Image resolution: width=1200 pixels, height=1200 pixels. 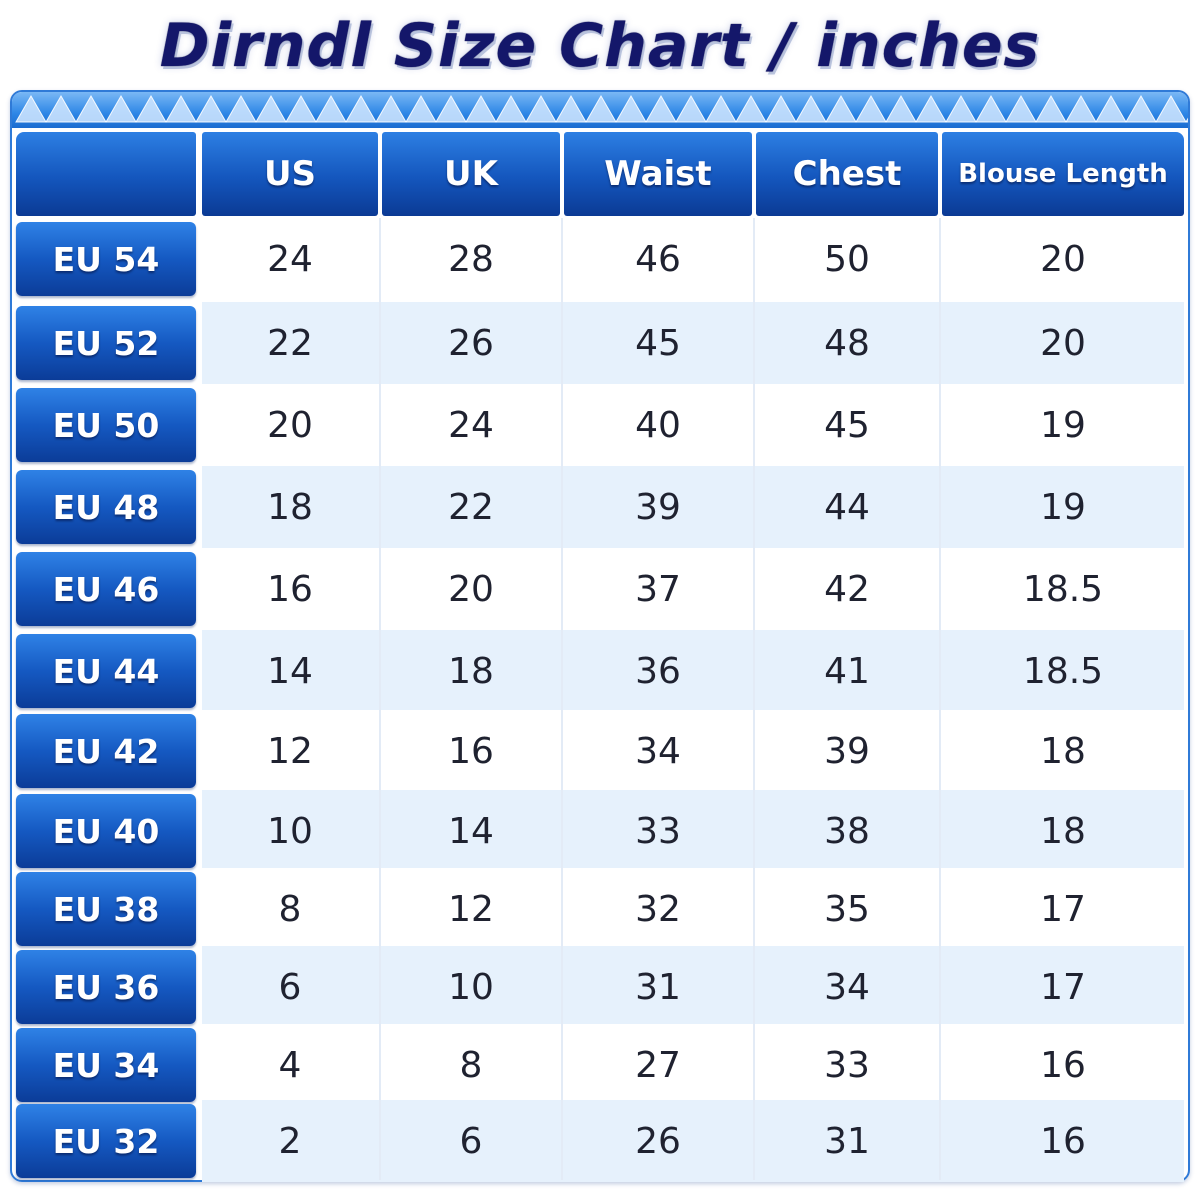 What do you see at coordinates (471, 1141) in the screenshot?
I see `table-cell: 6` at bounding box center [471, 1141].